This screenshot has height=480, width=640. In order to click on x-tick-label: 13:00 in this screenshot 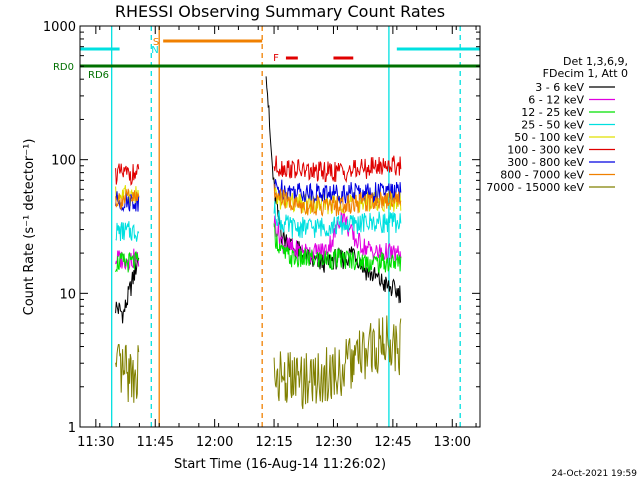, I will do `click(452, 442)`.